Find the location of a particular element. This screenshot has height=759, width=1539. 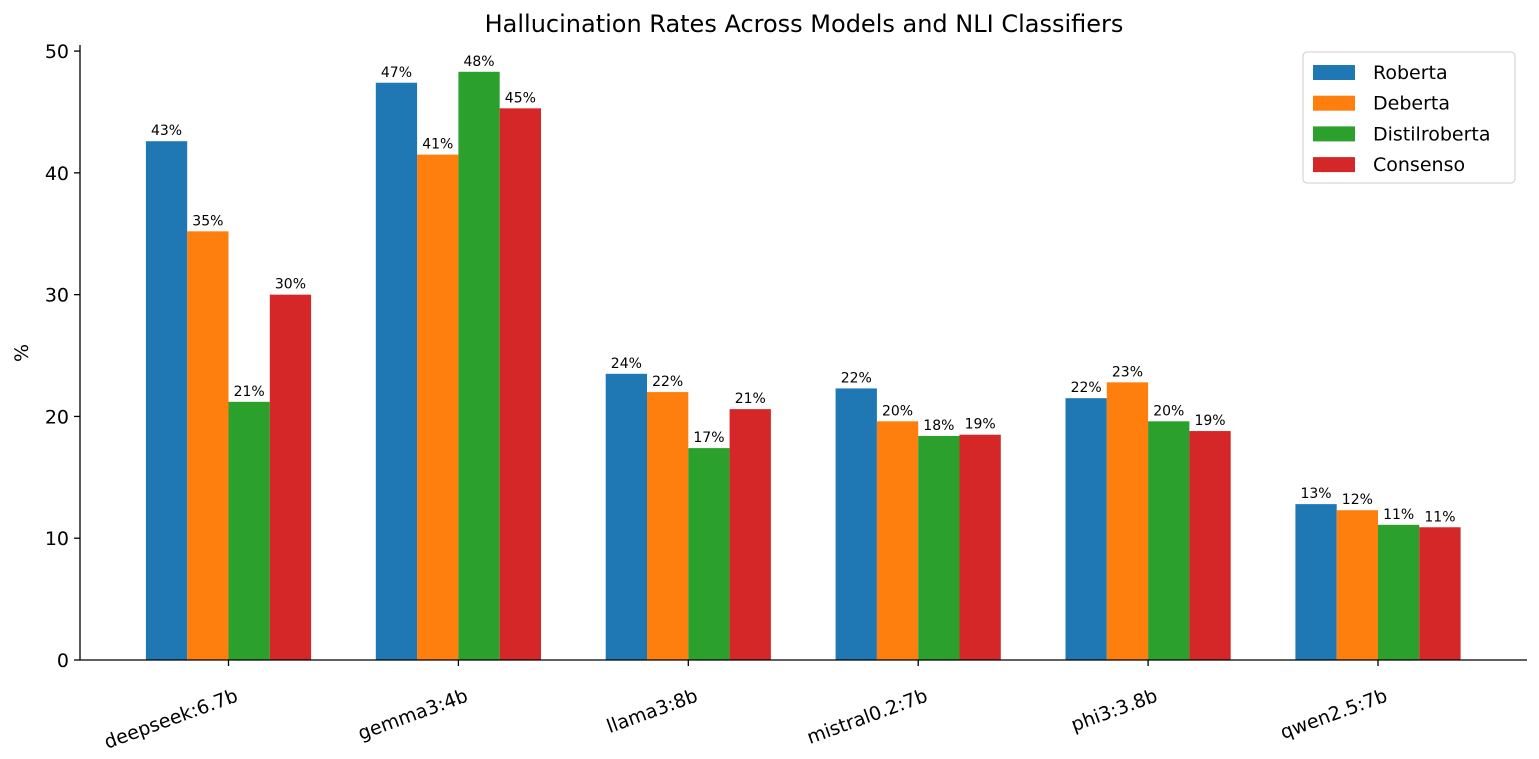

x-tick-label: deepseek:6.7b is located at coordinates (171, 719).